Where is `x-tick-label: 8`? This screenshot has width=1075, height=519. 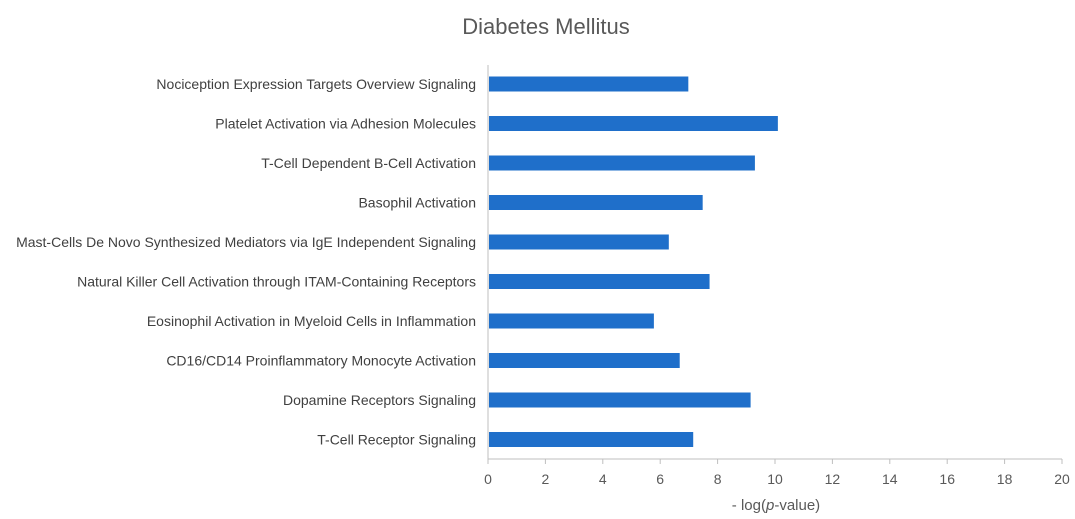 x-tick-label: 8 is located at coordinates (718, 479).